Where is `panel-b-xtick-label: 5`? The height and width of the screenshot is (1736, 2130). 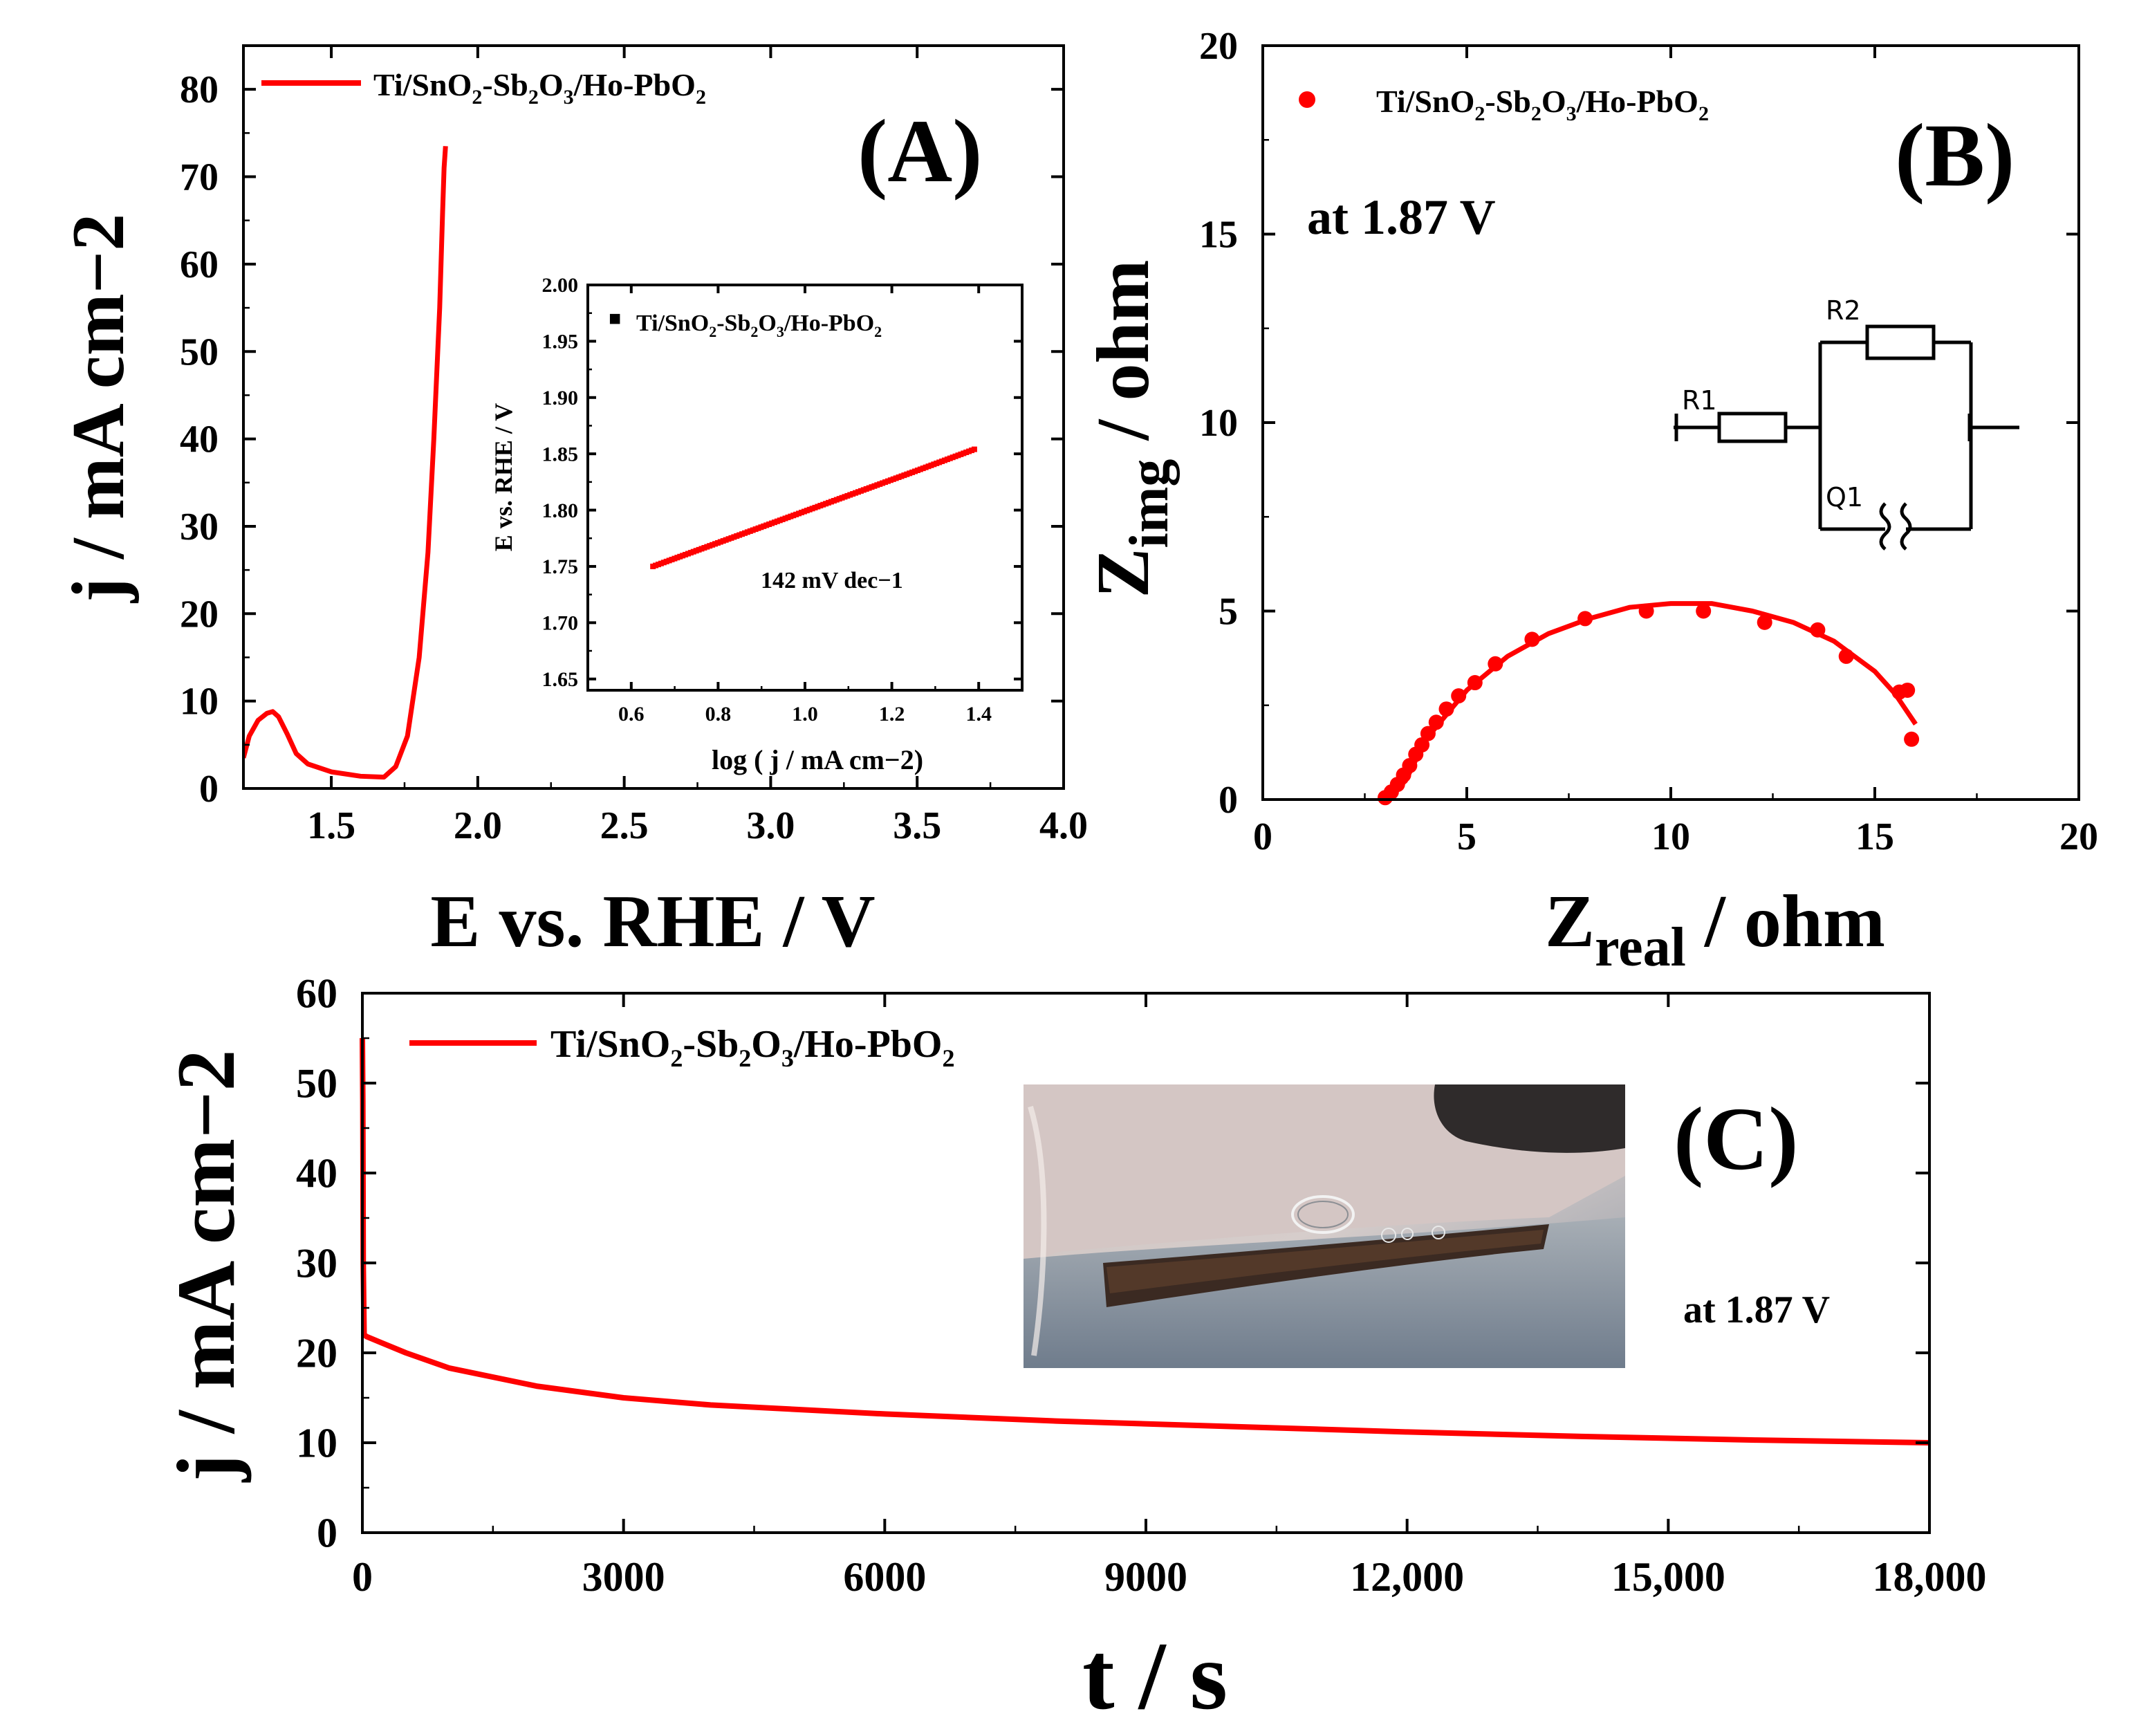
panel-b-xtick-label: 5 is located at coordinates (1466, 836).